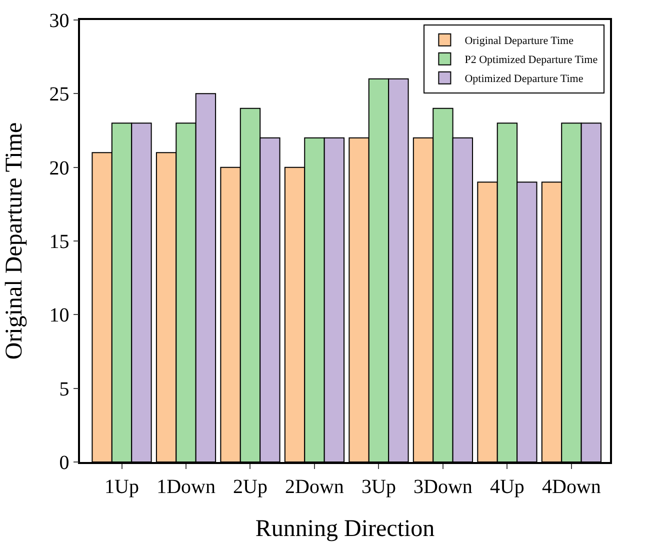 Image resolution: width=650 pixels, height=542 pixels. Describe the element at coordinates (519, 41) in the screenshot. I see `legend-label: Original Departure Time` at that location.